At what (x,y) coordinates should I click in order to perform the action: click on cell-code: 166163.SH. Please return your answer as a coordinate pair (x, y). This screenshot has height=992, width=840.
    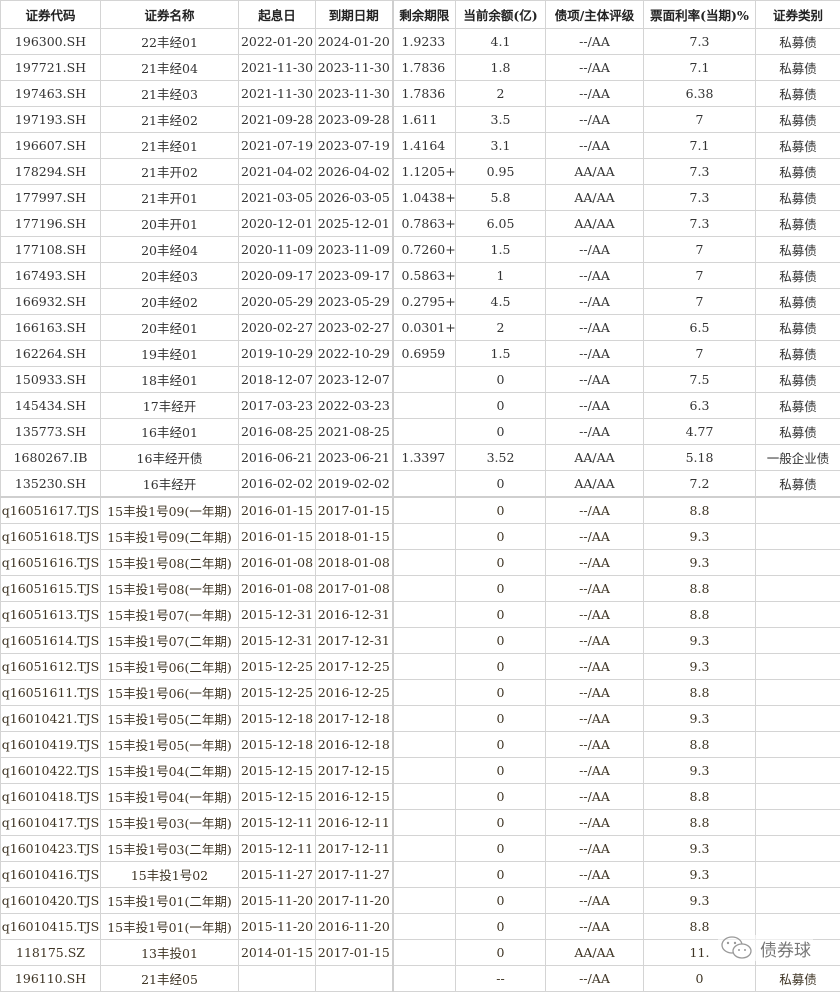
    Looking at the image, I should click on (51, 328).